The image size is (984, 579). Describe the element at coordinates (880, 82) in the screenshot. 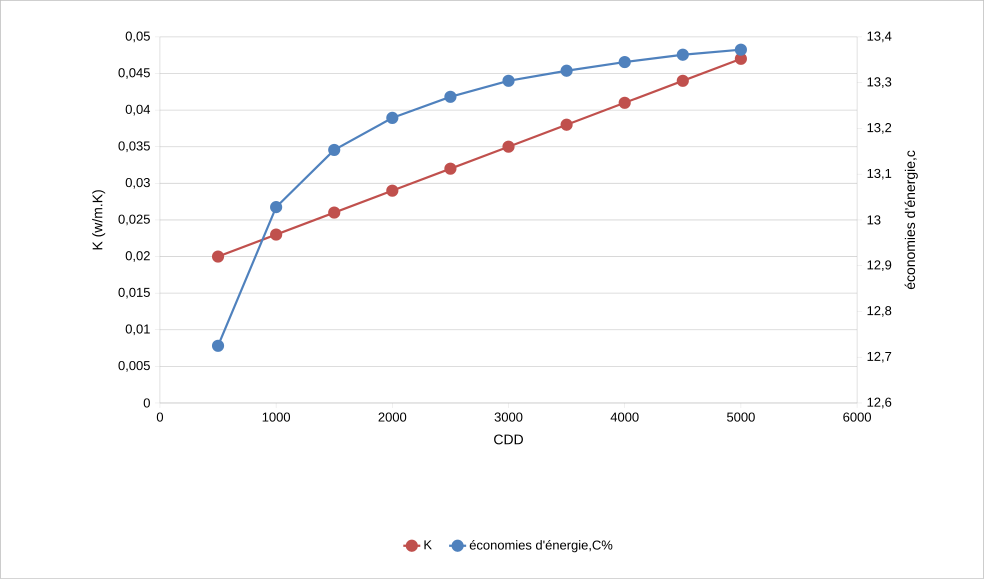

I see `y2-tick-label: 13,3` at that location.